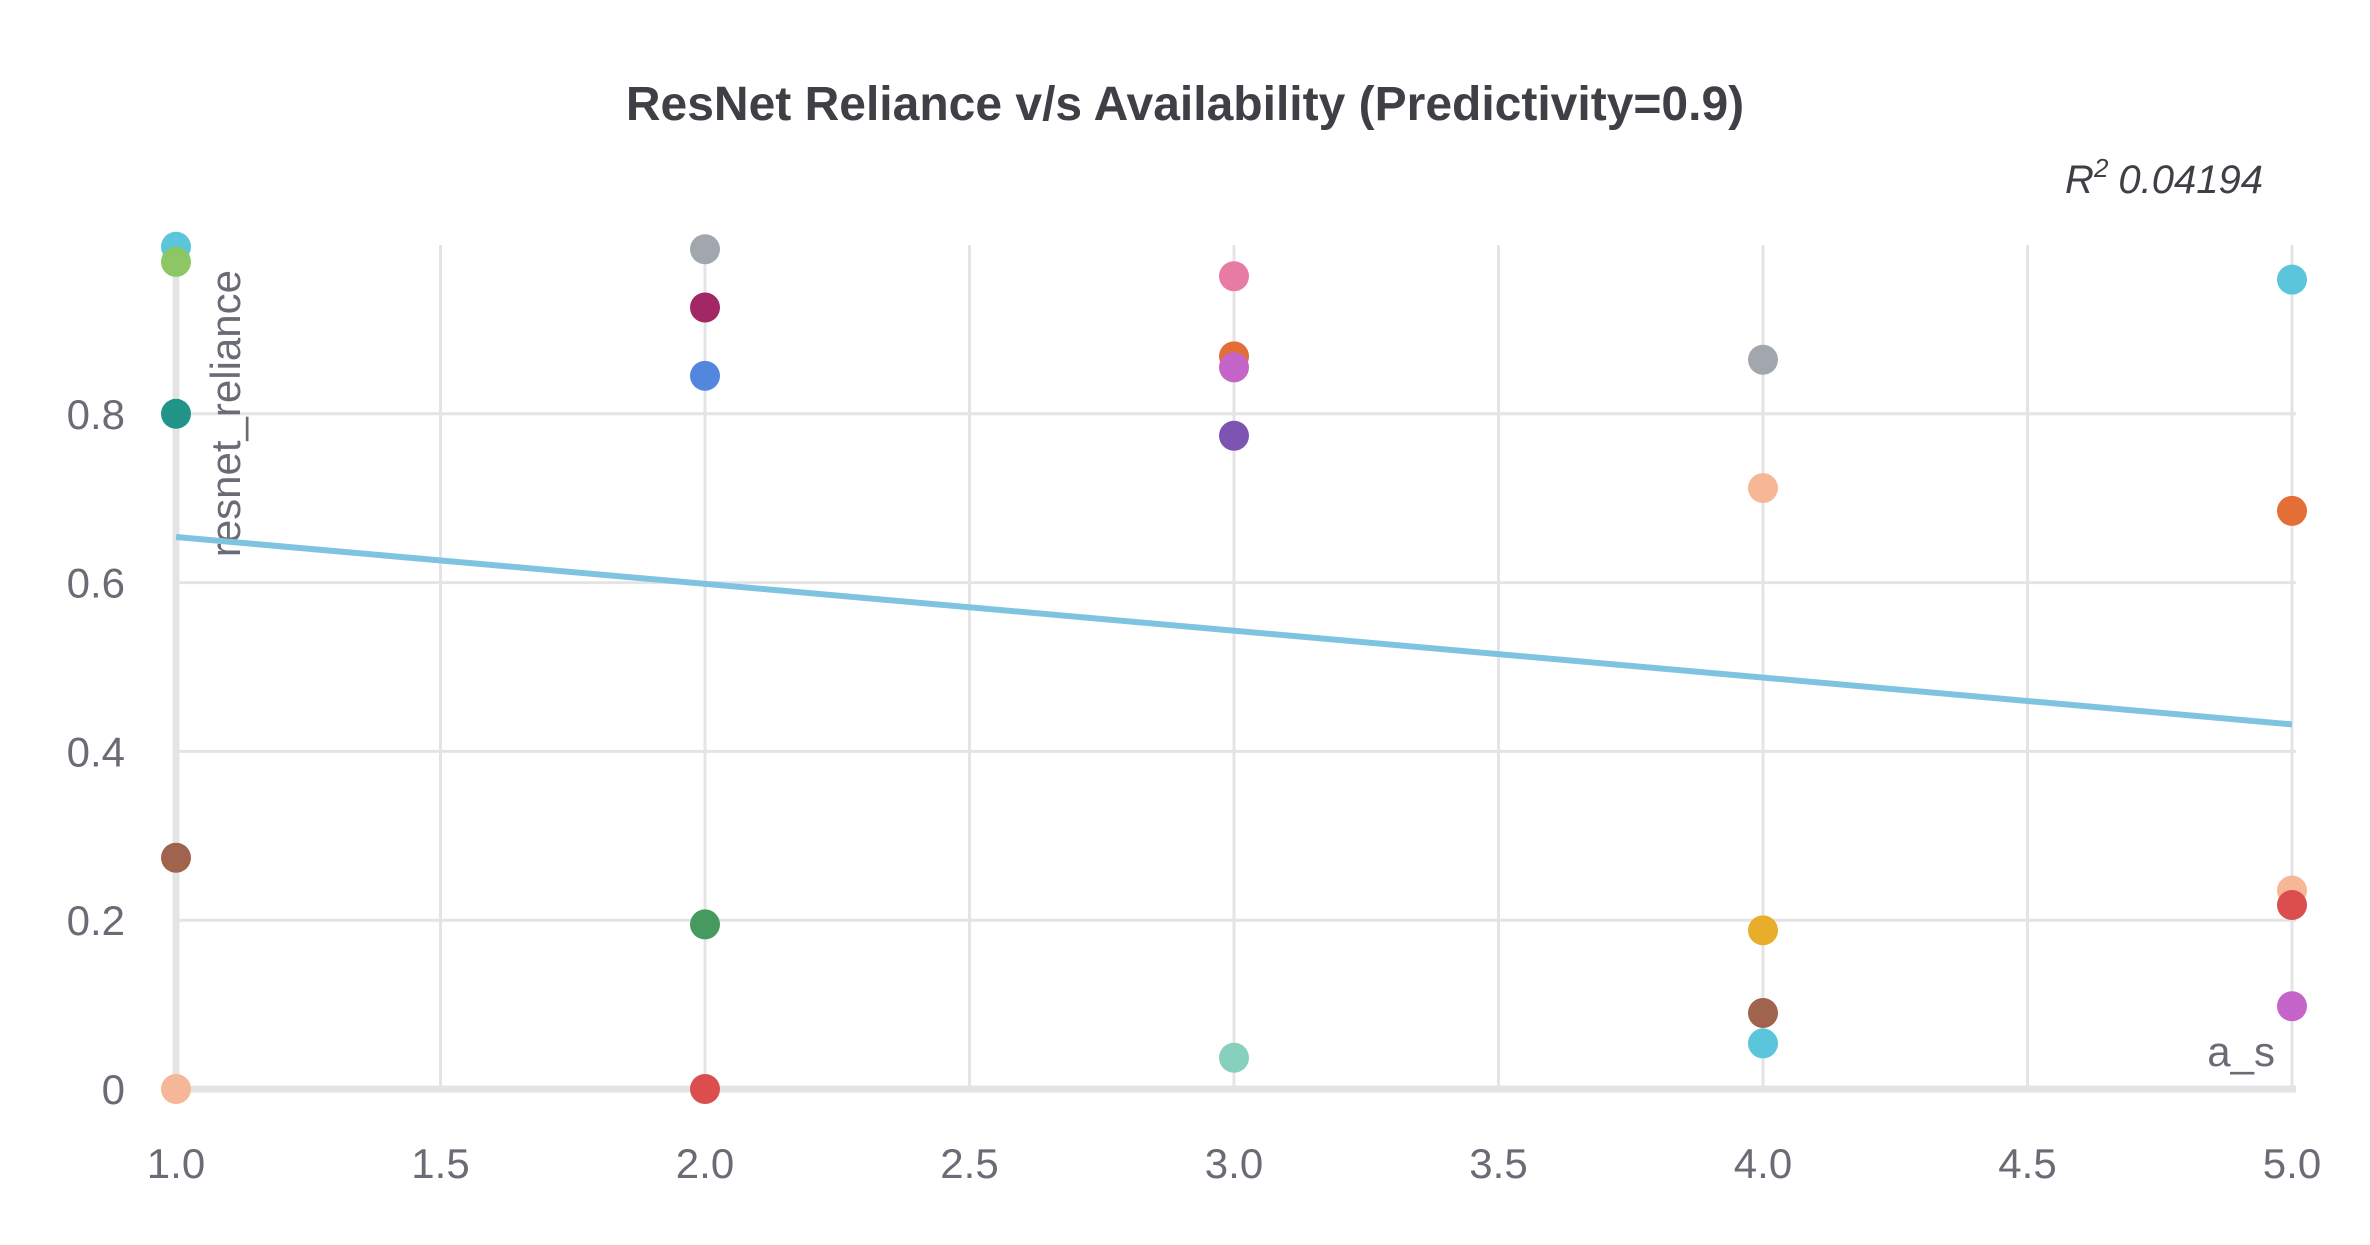 The height and width of the screenshot is (1245, 2370). What do you see at coordinates (1498, 1163) in the screenshot?
I see `x-tick-label: 3.5` at bounding box center [1498, 1163].